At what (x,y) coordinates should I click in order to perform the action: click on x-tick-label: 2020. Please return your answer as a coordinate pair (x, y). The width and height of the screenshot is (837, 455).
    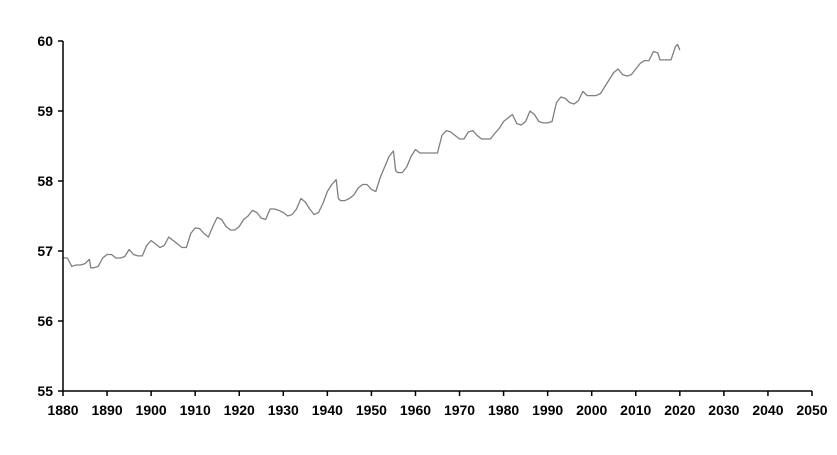
    Looking at the image, I should click on (679, 410).